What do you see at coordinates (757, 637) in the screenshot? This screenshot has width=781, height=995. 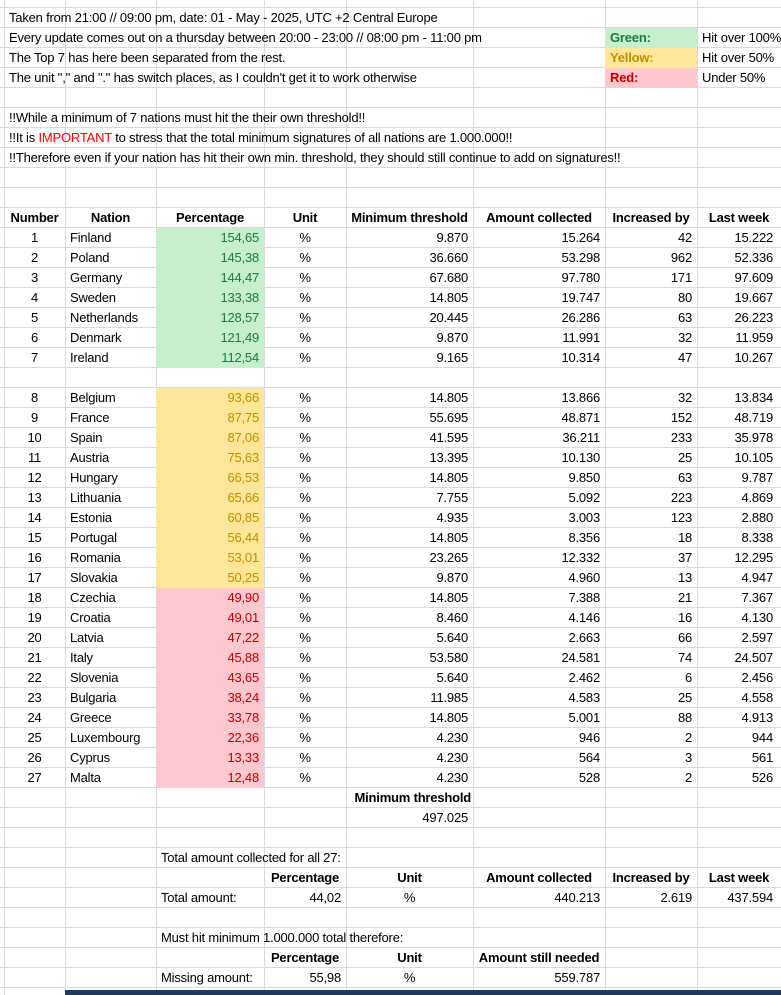 I see `row20-last-week: 2.597` at bounding box center [757, 637].